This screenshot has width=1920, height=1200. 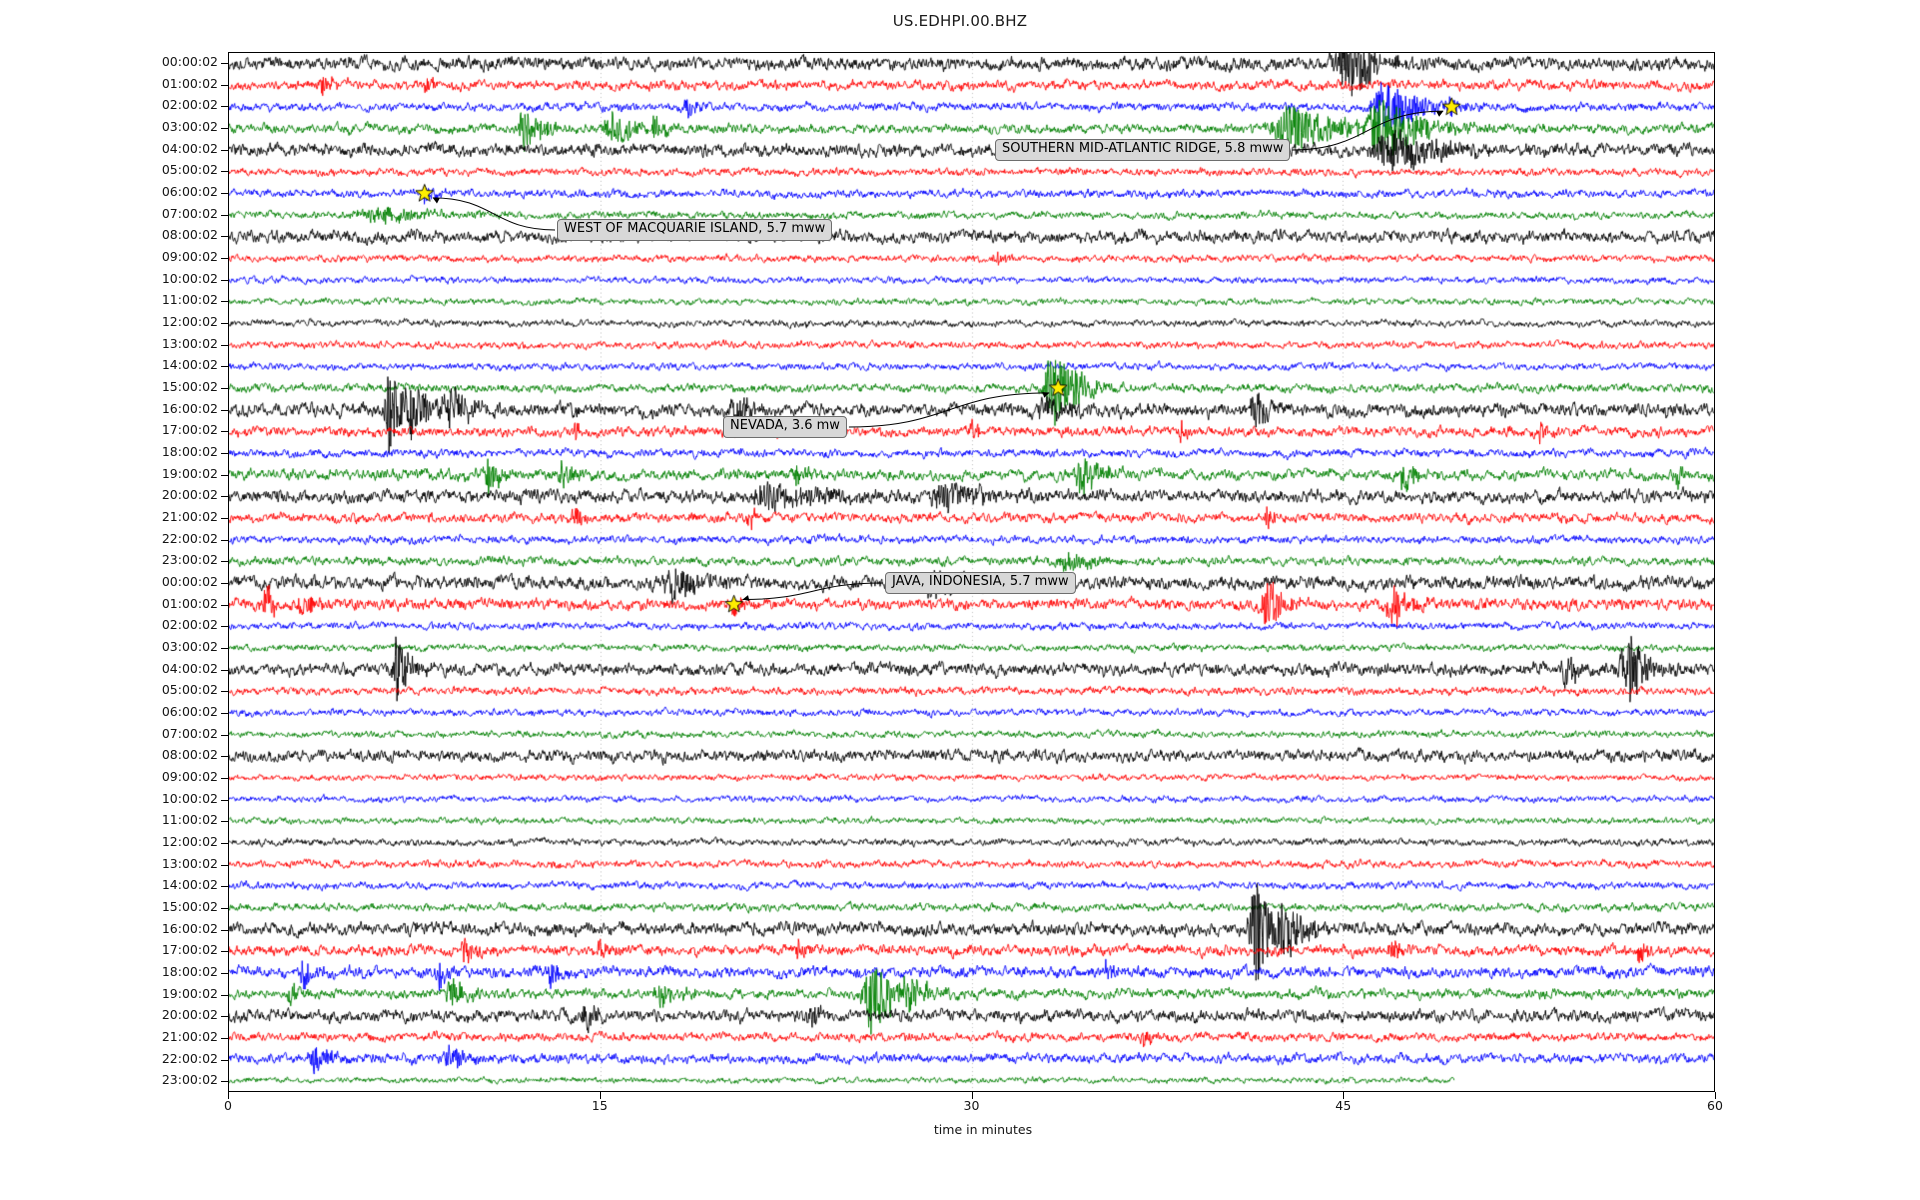 What do you see at coordinates (189, 451) in the screenshot?
I see `y-axis-tick-label: 18:00:02` at bounding box center [189, 451].